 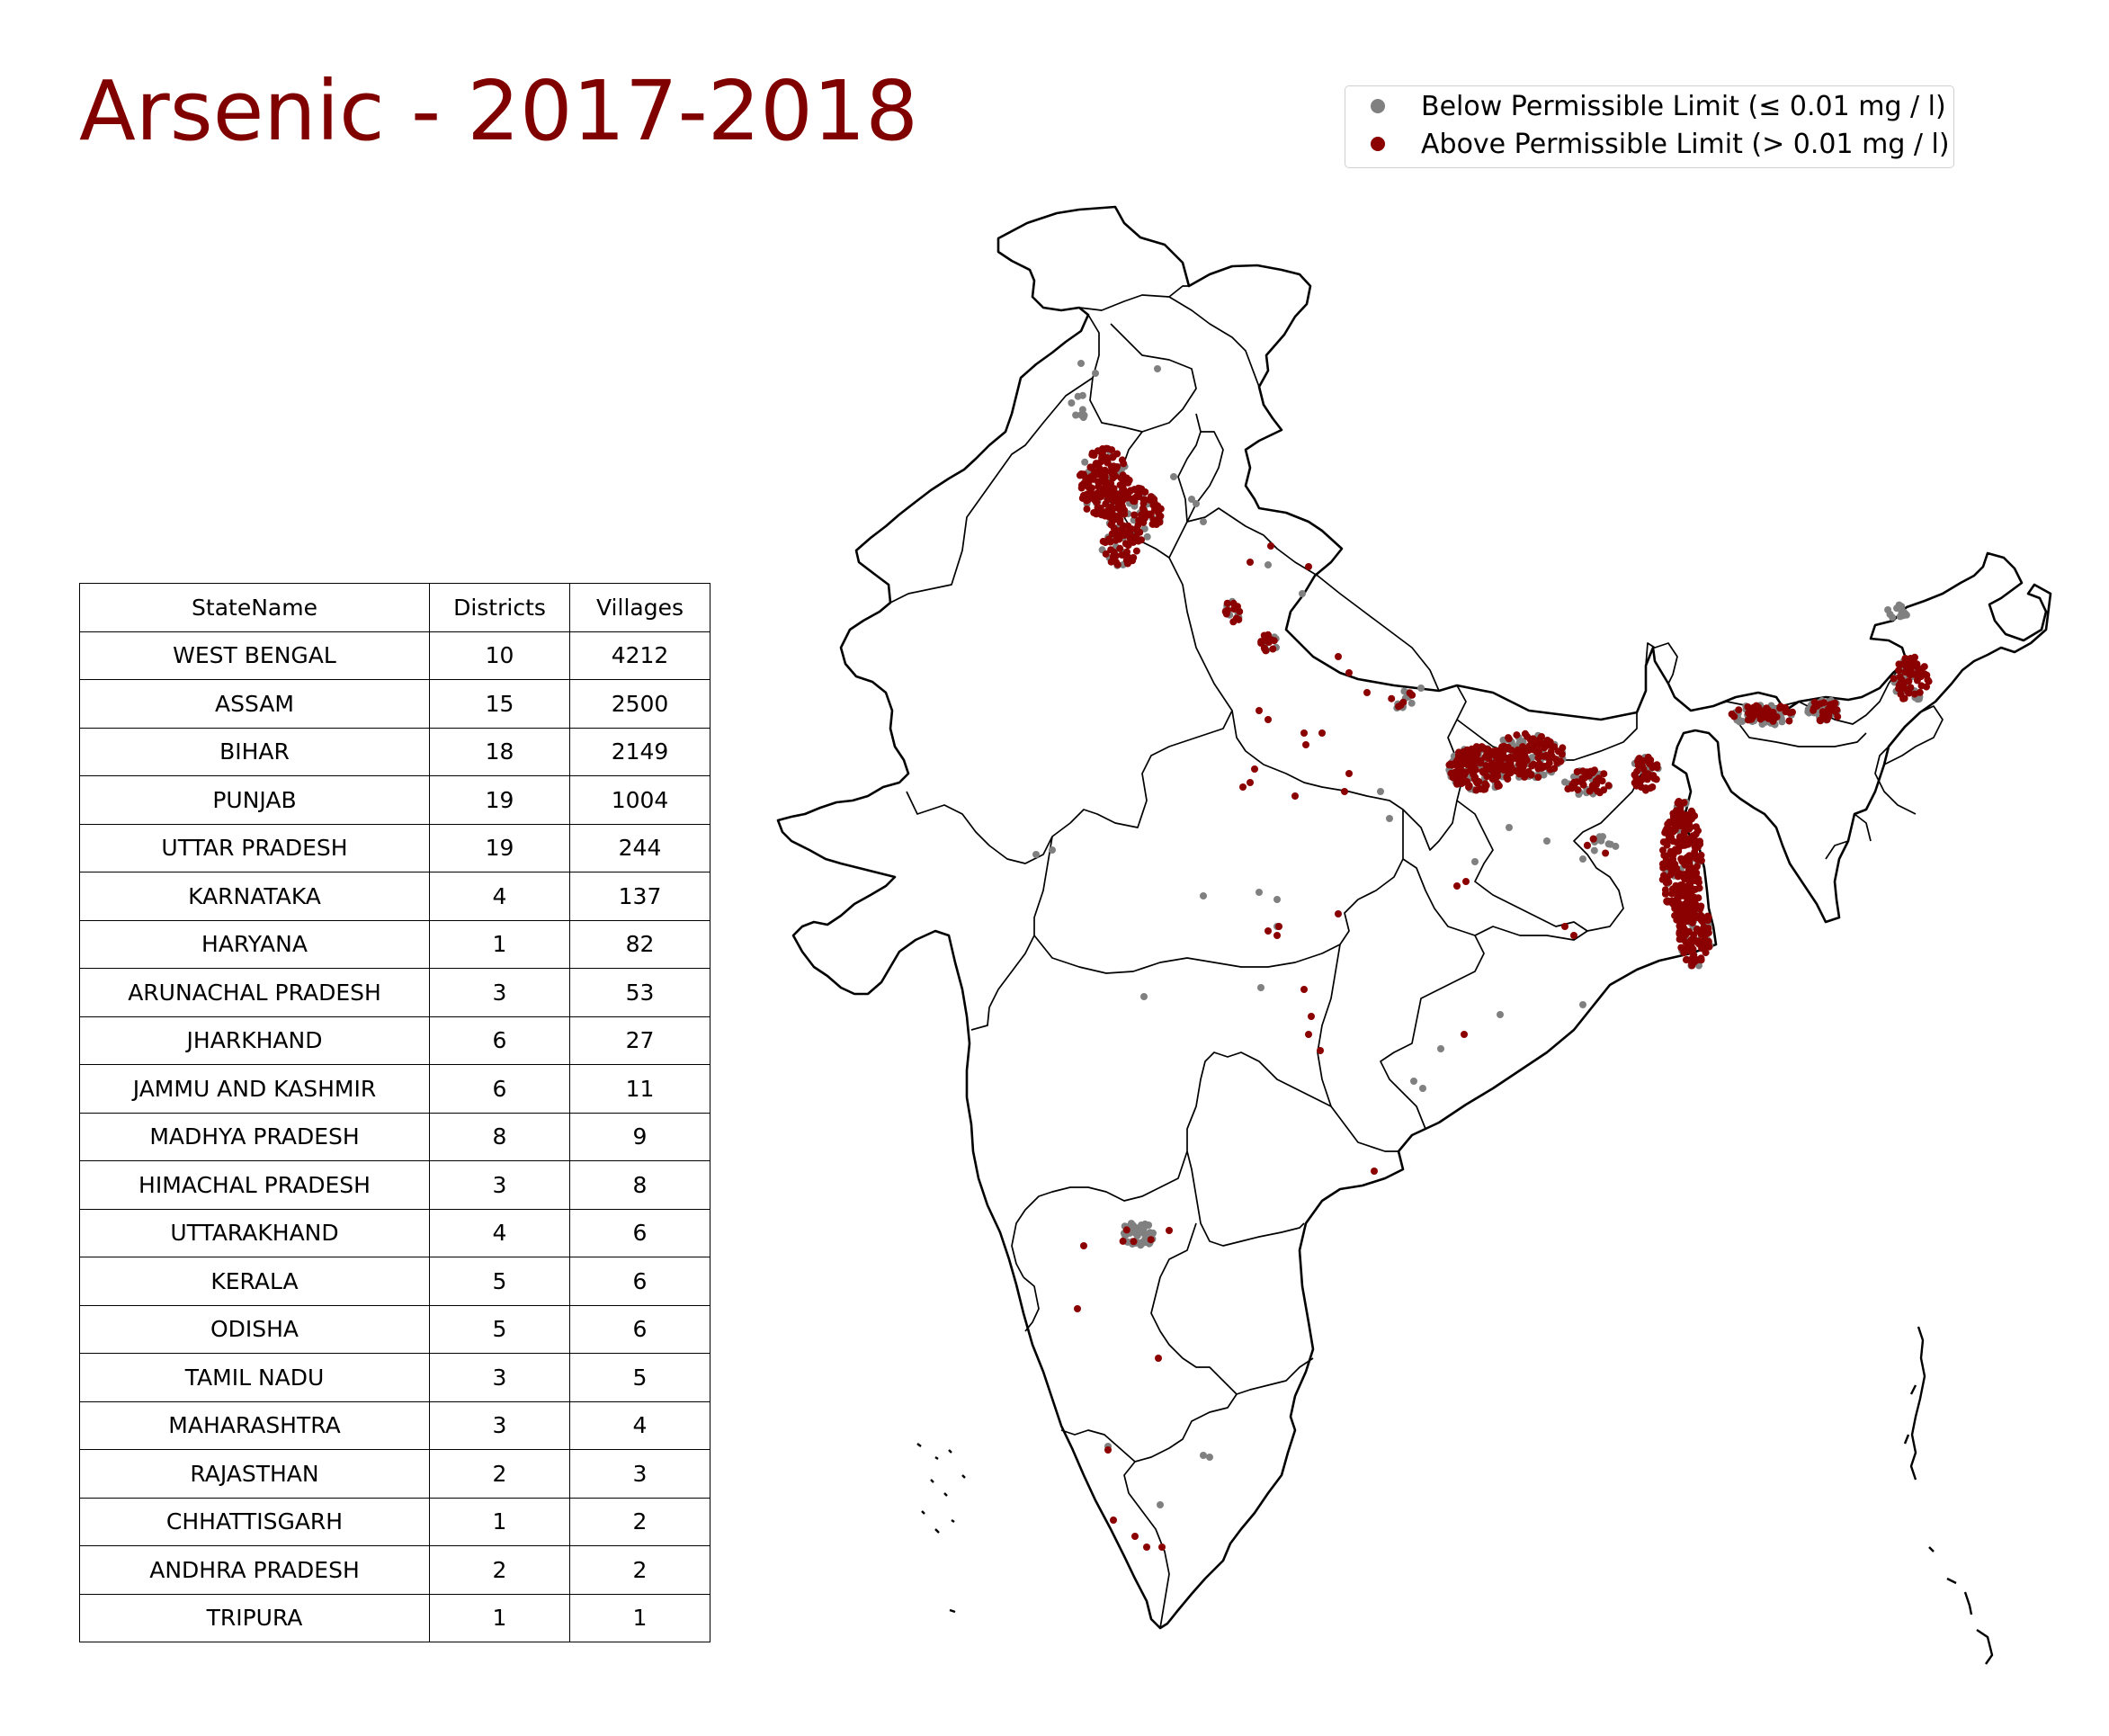 I want to click on column-header-statename: StateName, so click(x=255, y=607).